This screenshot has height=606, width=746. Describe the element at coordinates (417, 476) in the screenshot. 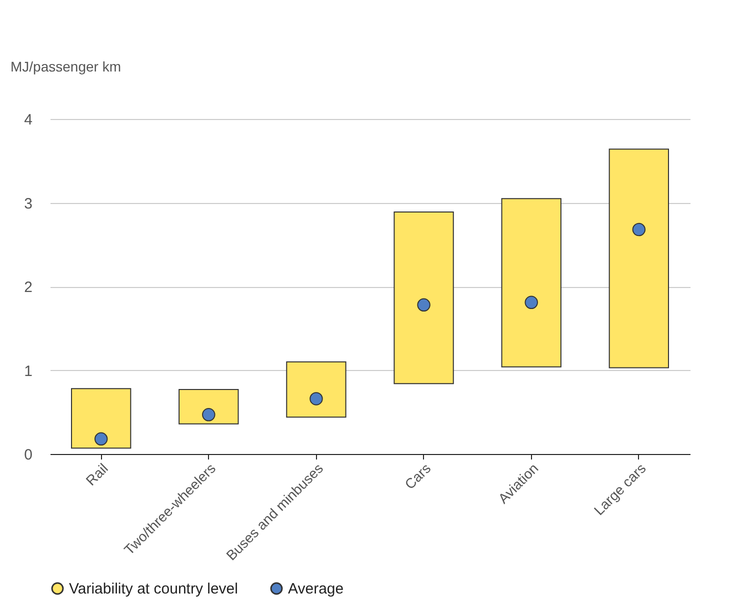

I see `x-tick-label: Cars` at that location.